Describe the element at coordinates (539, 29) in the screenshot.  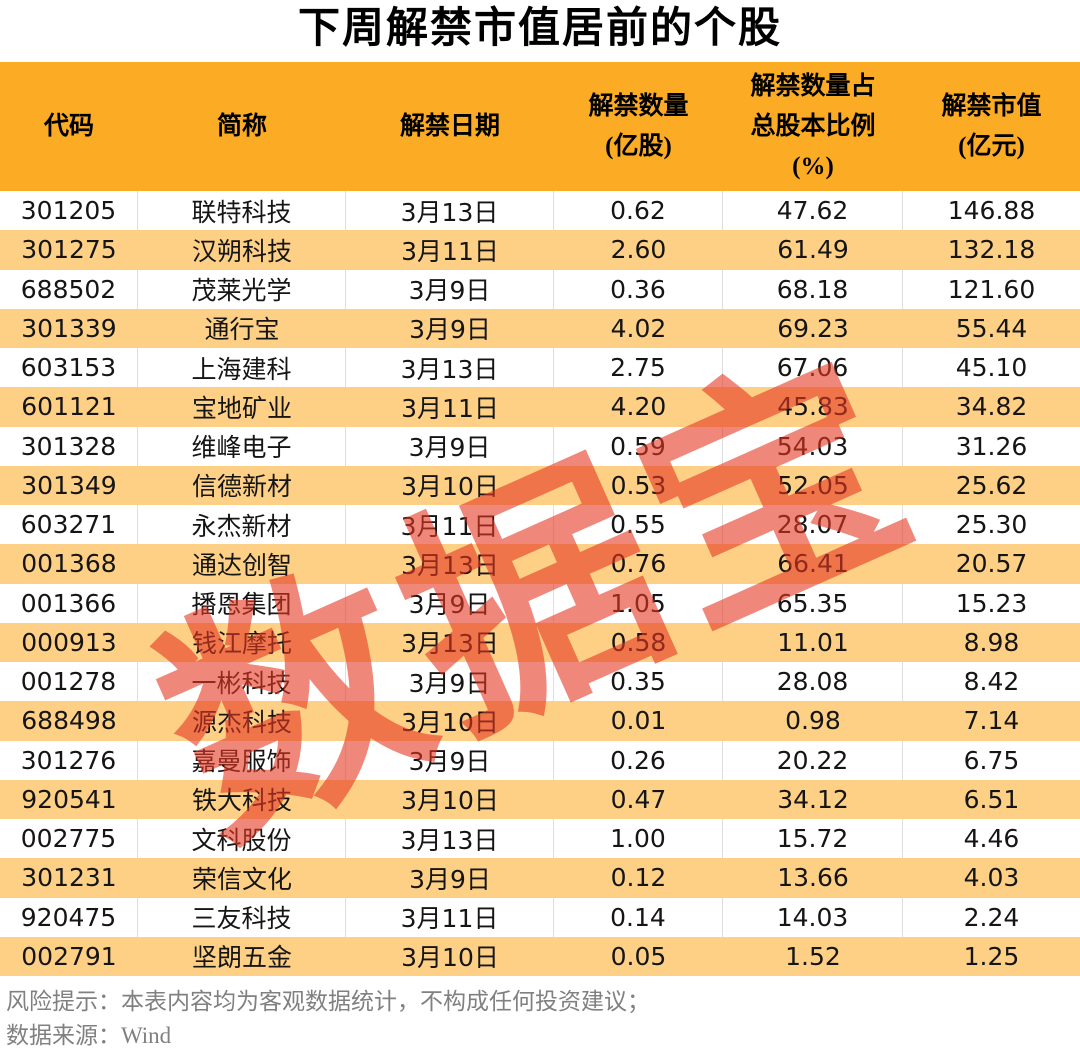
I see `page-title: 下周解禁市值居前的个股` at that location.